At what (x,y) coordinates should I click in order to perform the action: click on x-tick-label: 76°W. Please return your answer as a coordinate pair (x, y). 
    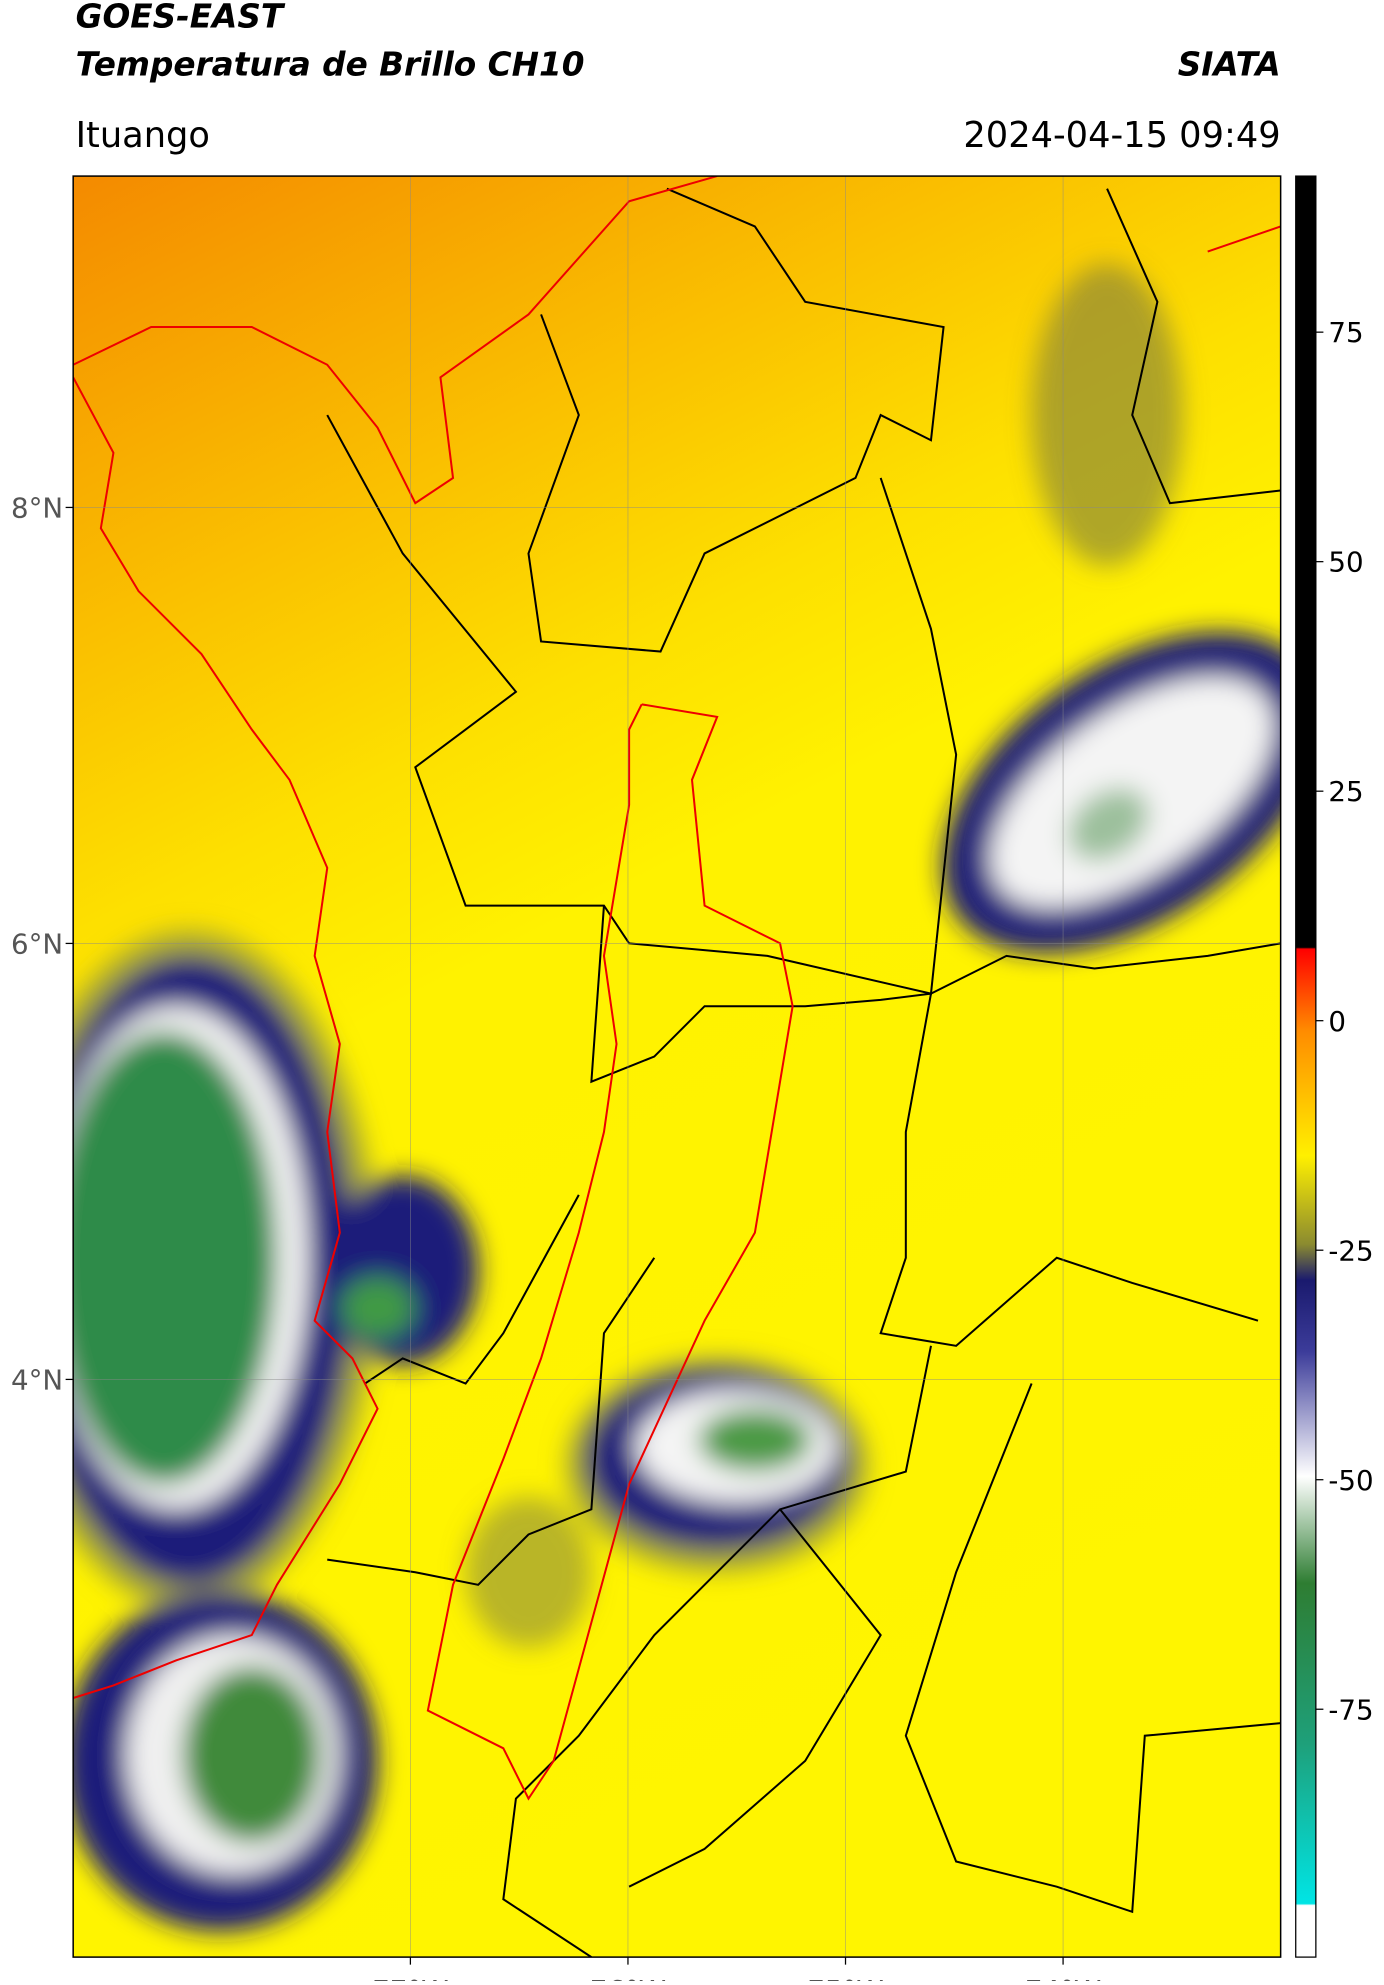
    Looking at the image, I should click on (628, 1977).